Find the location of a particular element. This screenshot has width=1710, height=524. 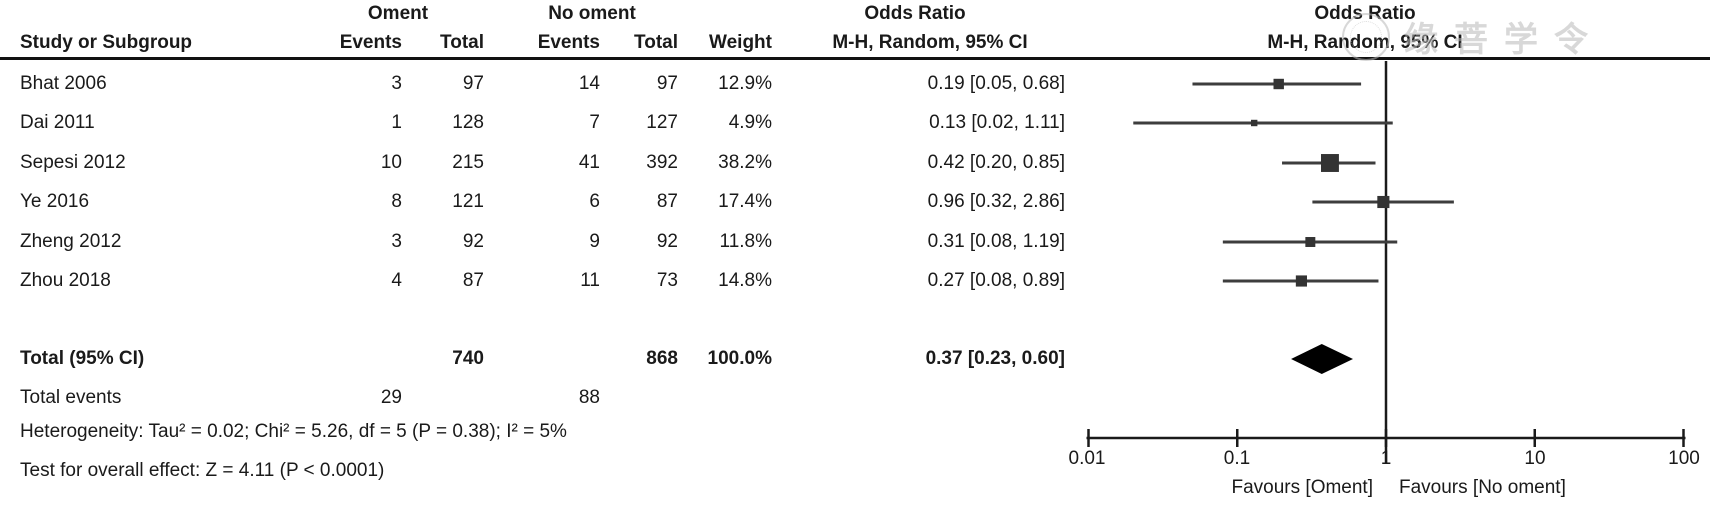

table-cell: 10 is located at coordinates (391, 162).